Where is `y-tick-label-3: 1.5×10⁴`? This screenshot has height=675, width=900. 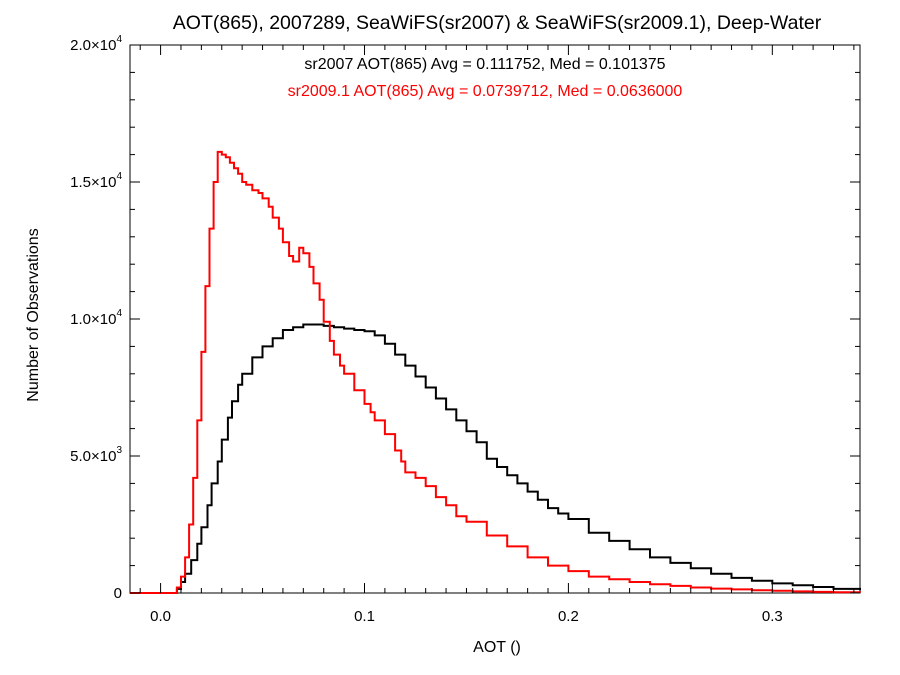
y-tick-label-3: 1.5×10⁴ is located at coordinates (96, 181).